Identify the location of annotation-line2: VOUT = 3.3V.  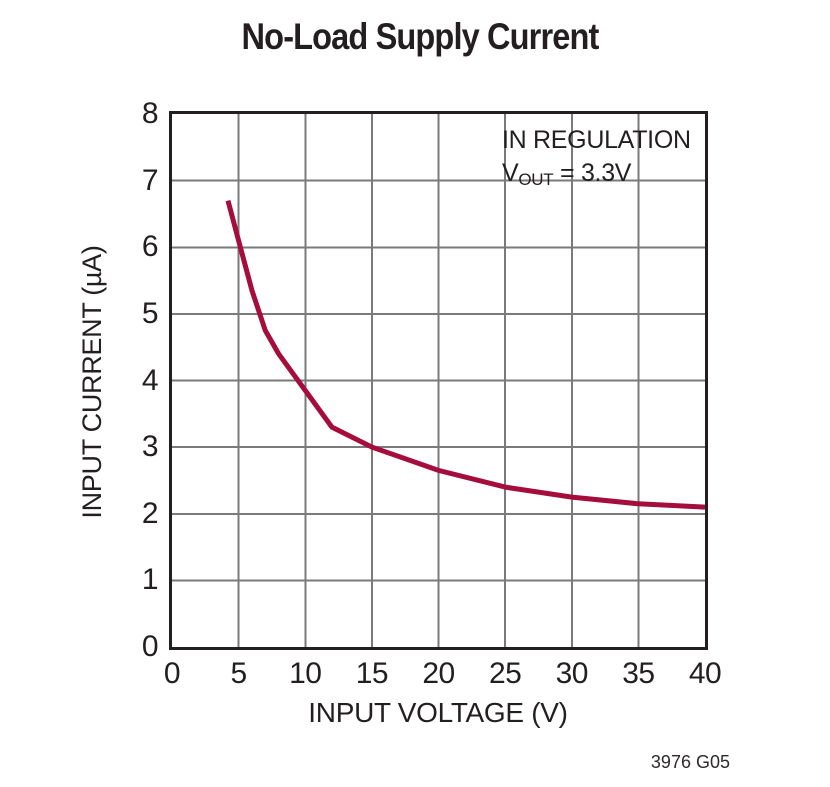
(596, 173).